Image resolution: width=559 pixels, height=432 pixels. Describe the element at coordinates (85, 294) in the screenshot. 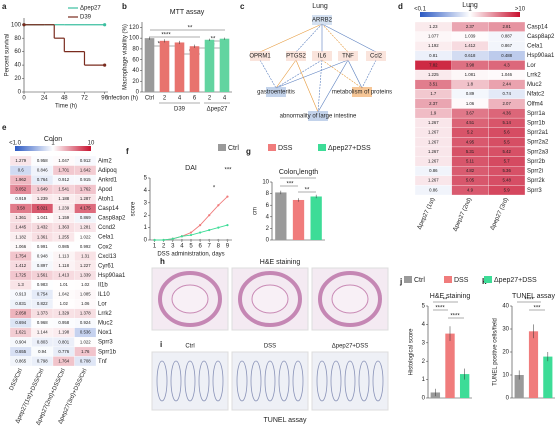

I see `cell-label: 1.085` at that location.